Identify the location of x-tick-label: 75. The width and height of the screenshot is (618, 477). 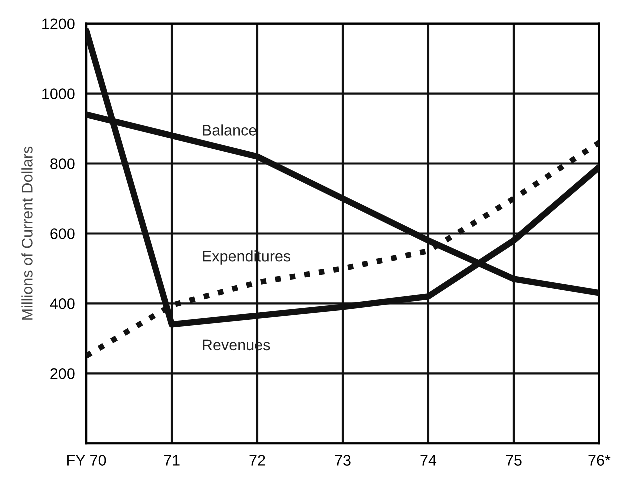
(514, 460).